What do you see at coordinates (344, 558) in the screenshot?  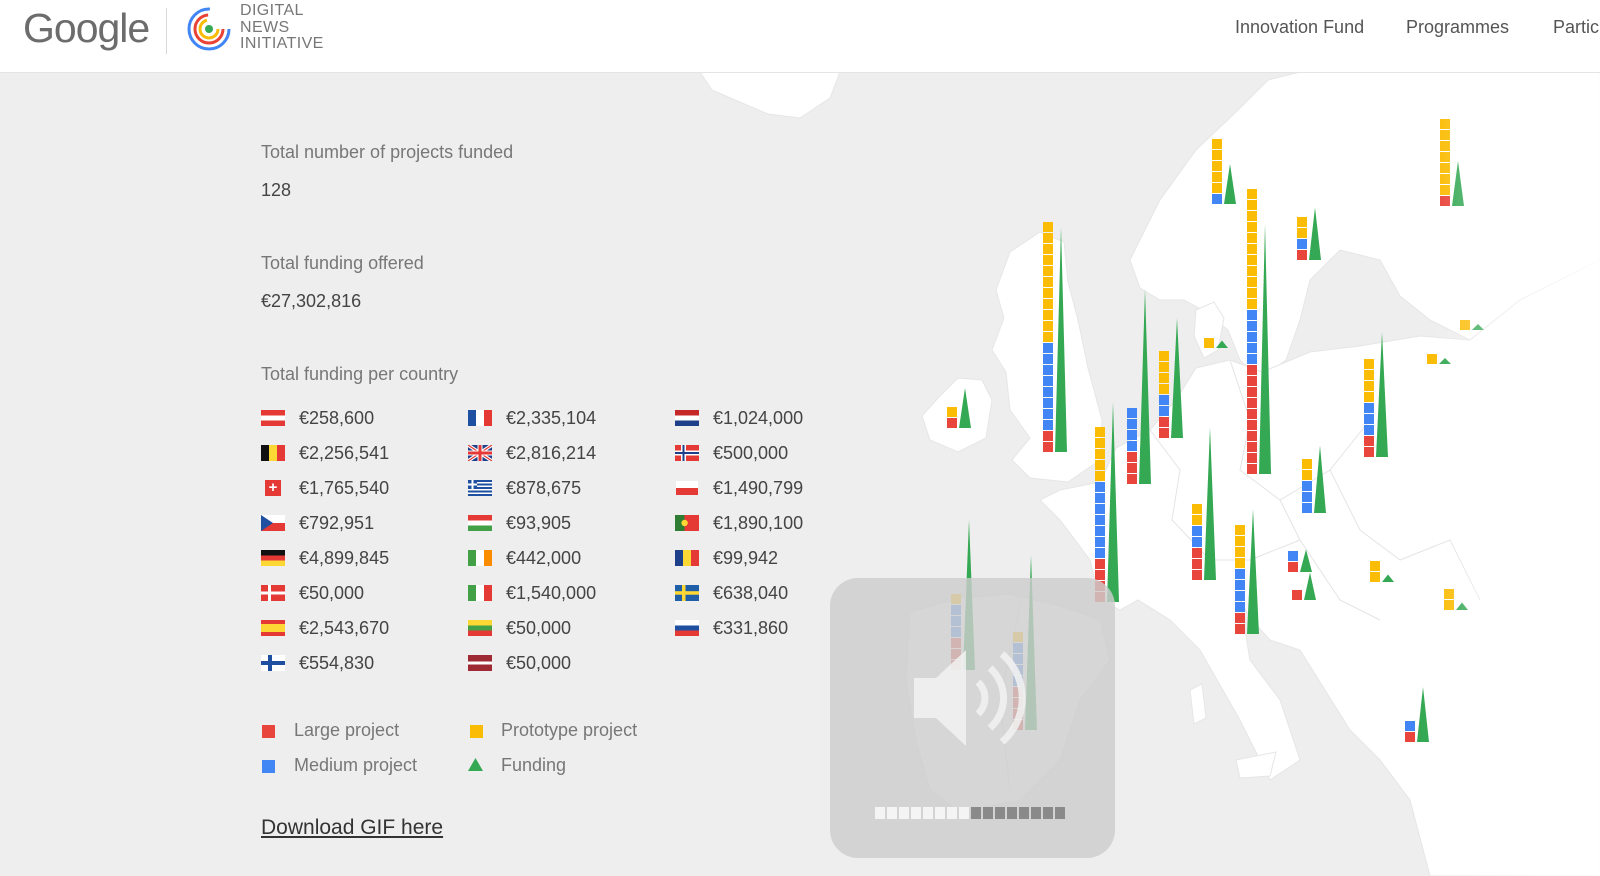 I see `country-amount: €4,899,845` at bounding box center [344, 558].